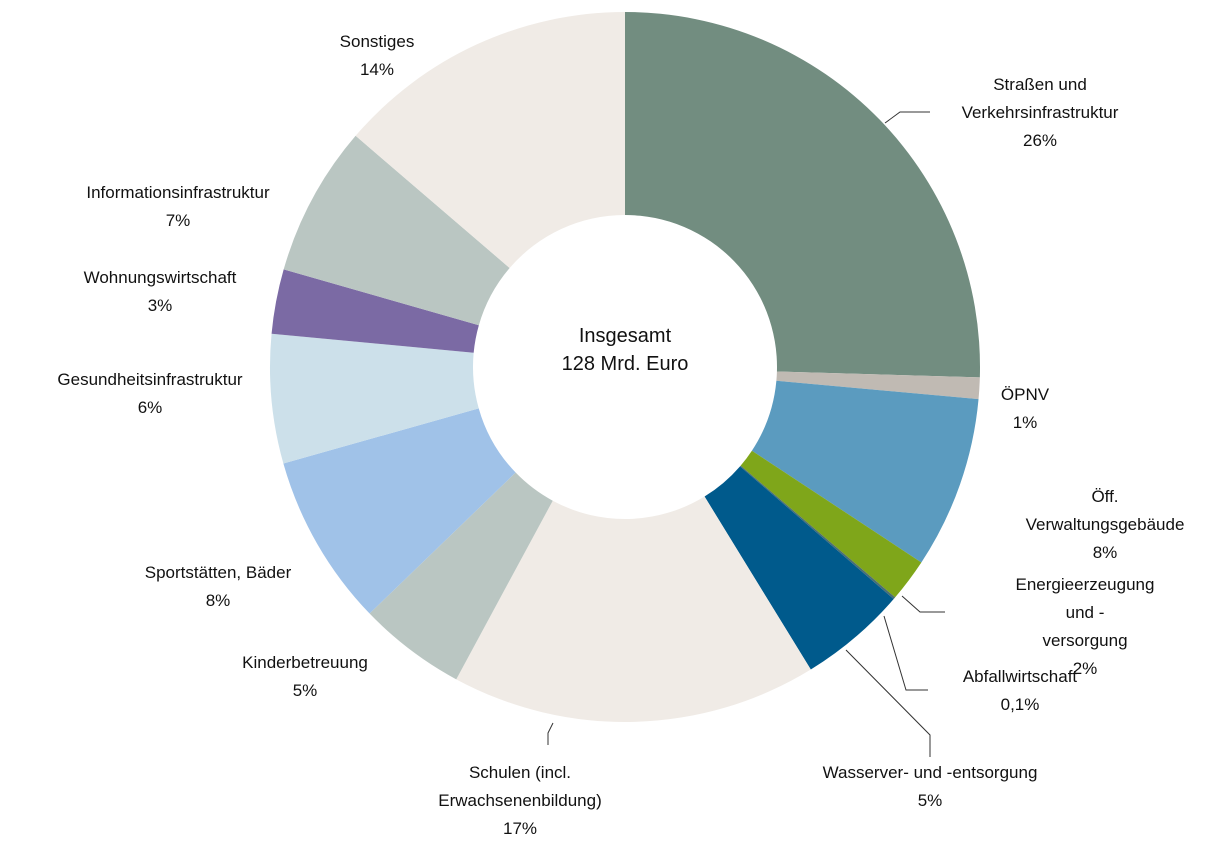 The width and height of the screenshot is (1232, 843). What do you see at coordinates (625, 350) in the screenshot?
I see `center-label: Insgesamt 128 Mrd. Euro` at bounding box center [625, 350].